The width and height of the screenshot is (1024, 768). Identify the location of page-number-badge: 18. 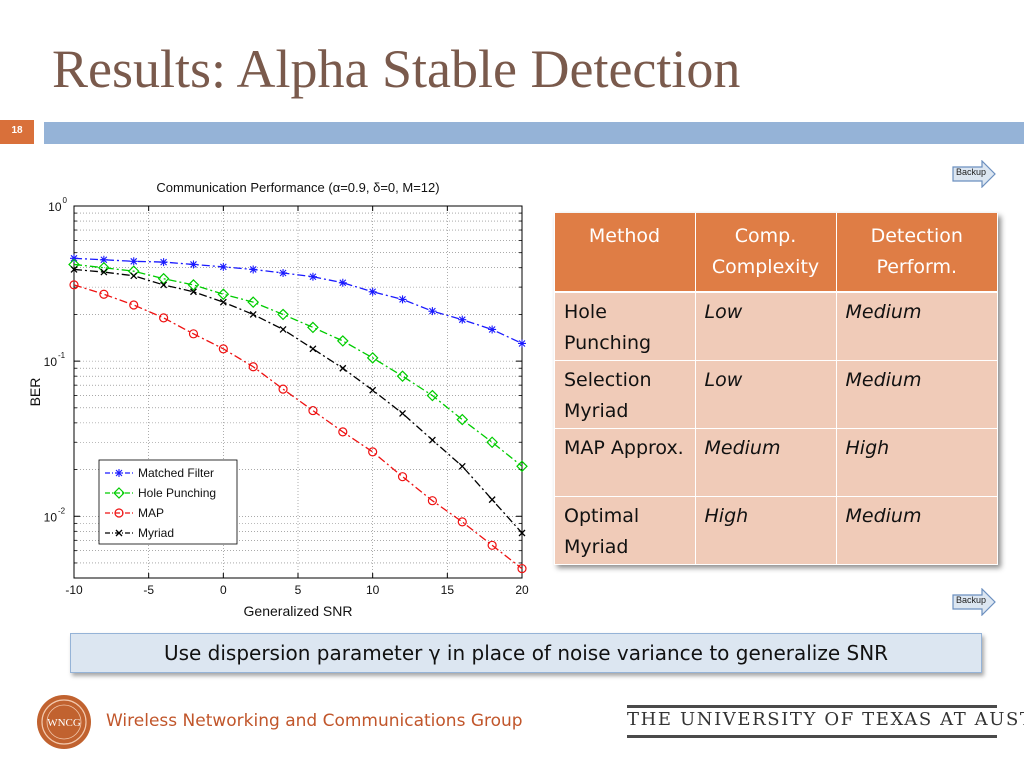
(17, 132).